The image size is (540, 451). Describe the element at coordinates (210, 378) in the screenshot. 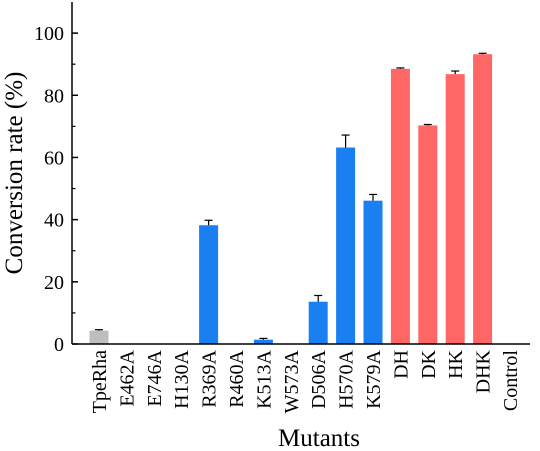

I see `x-tick-label: R369A` at that location.